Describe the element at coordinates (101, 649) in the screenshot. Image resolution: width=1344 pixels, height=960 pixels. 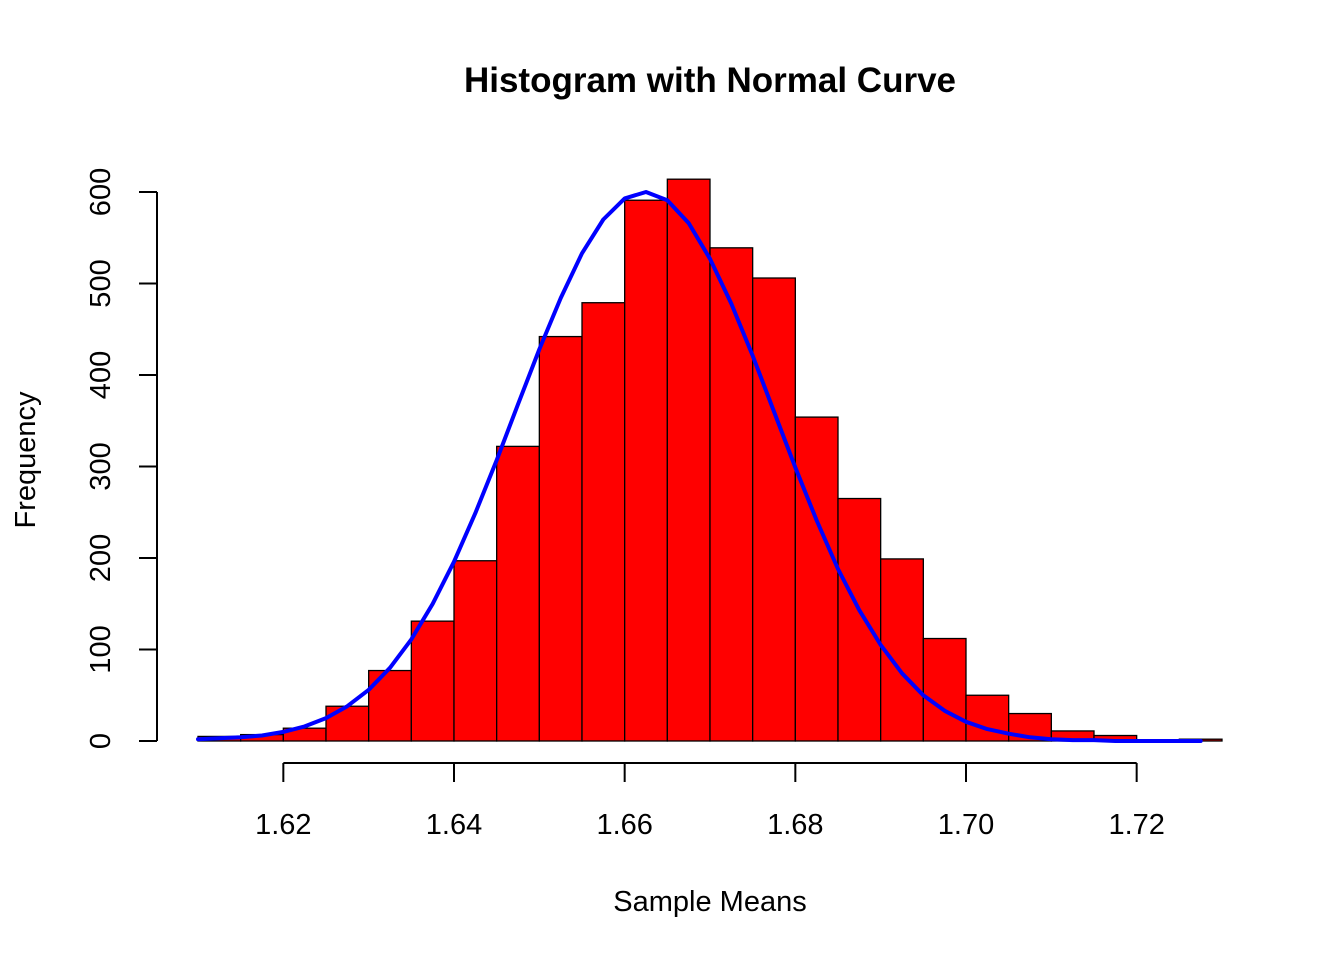
I see `y-tick-label-1: 100` at that location.